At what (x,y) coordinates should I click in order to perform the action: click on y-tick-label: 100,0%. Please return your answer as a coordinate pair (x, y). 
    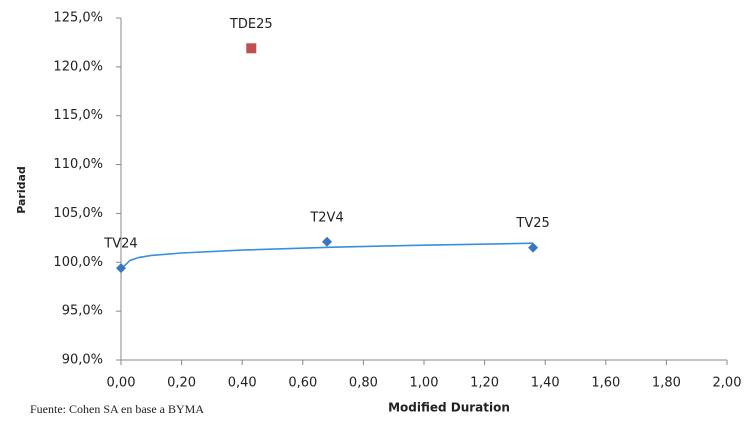
    Looking at the image, I should click on (78, 262).